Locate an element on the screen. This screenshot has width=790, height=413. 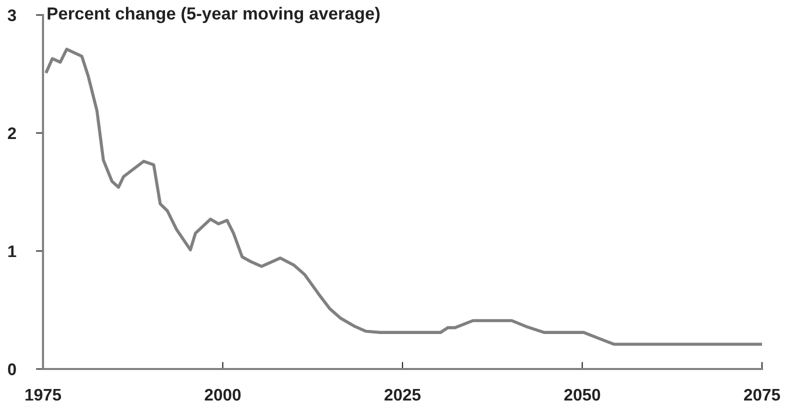
x-tick-label: 2000 is located at coordinates (222, 394).